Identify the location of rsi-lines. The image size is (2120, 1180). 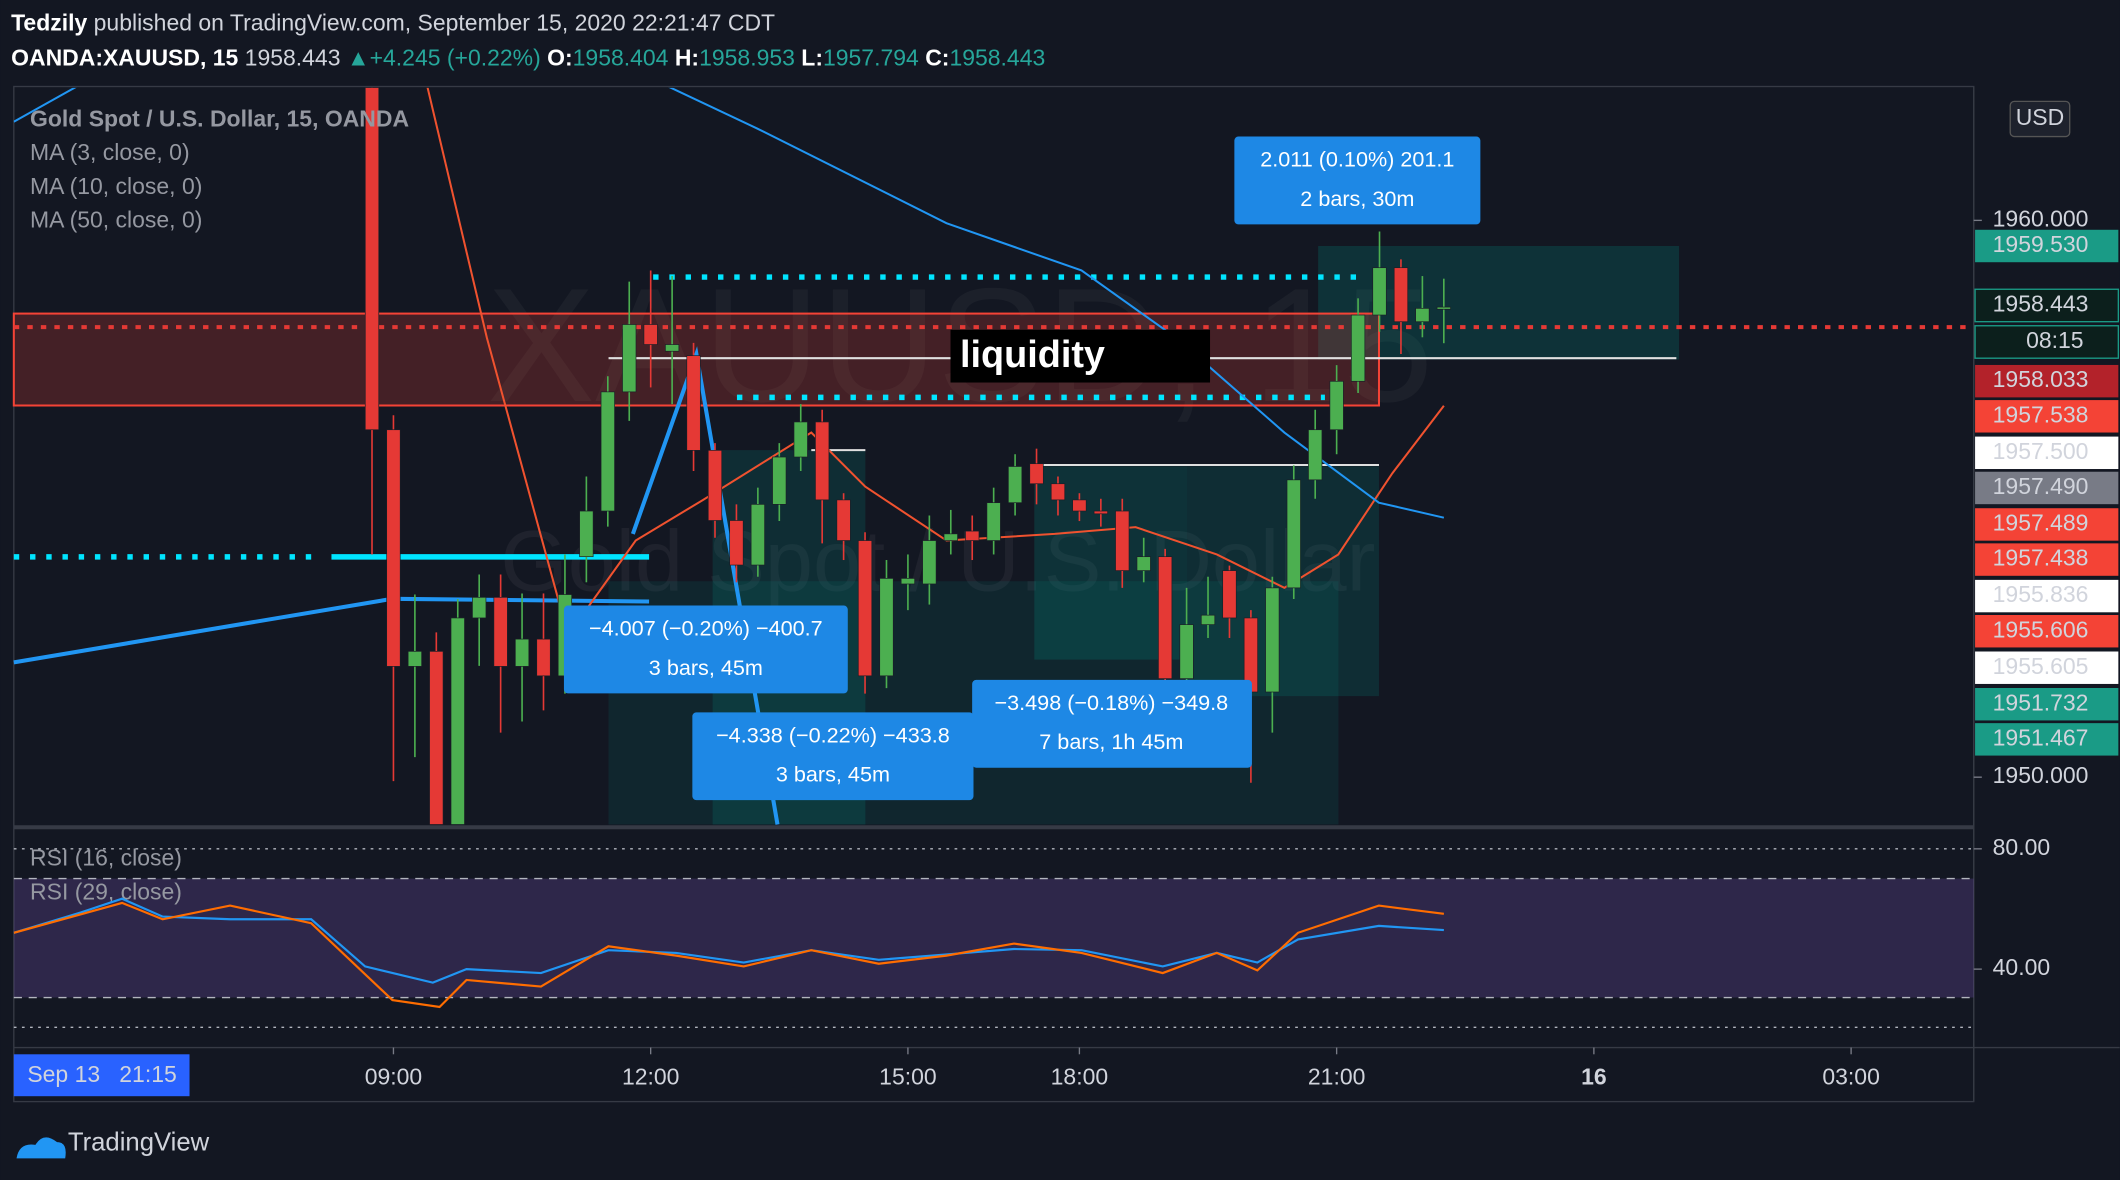
(729, 953).